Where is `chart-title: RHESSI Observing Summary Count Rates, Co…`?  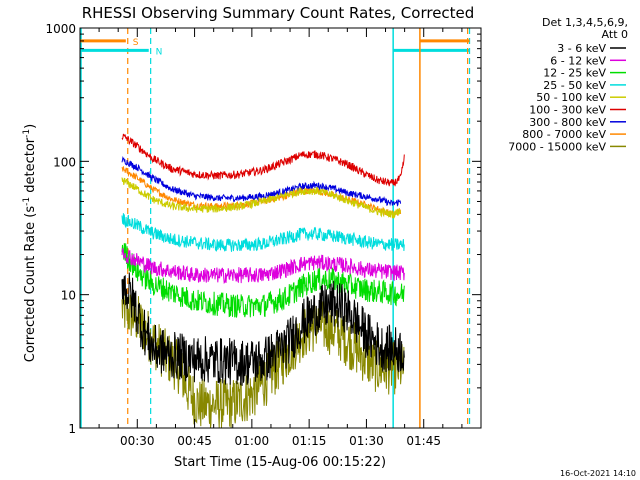 chart-title: RHESSI Observing Summary Count Rates, Co… is located at coordinates (278, 13).